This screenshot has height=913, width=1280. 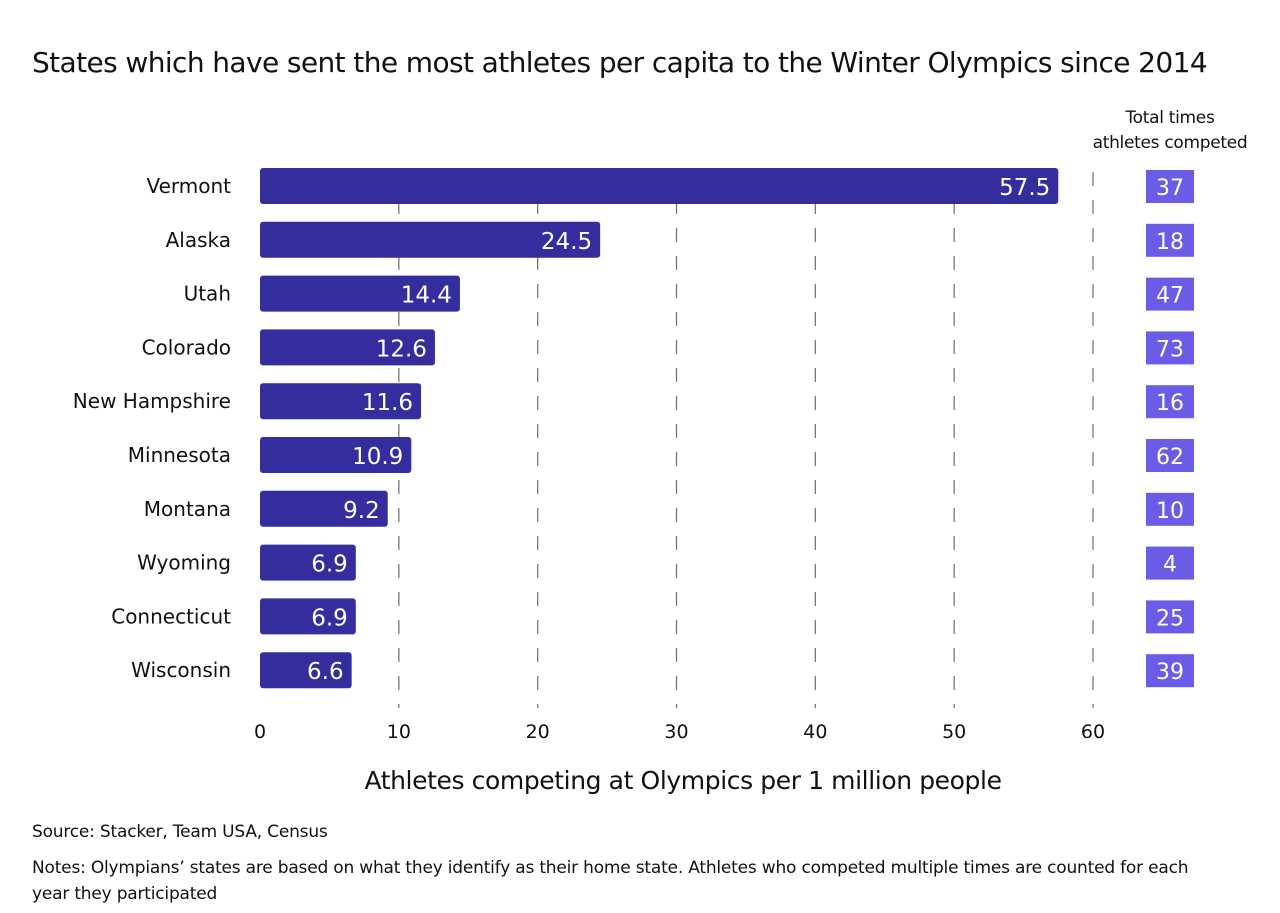 I want to click on side-value-label: 16, so click(x=1170, y=403).